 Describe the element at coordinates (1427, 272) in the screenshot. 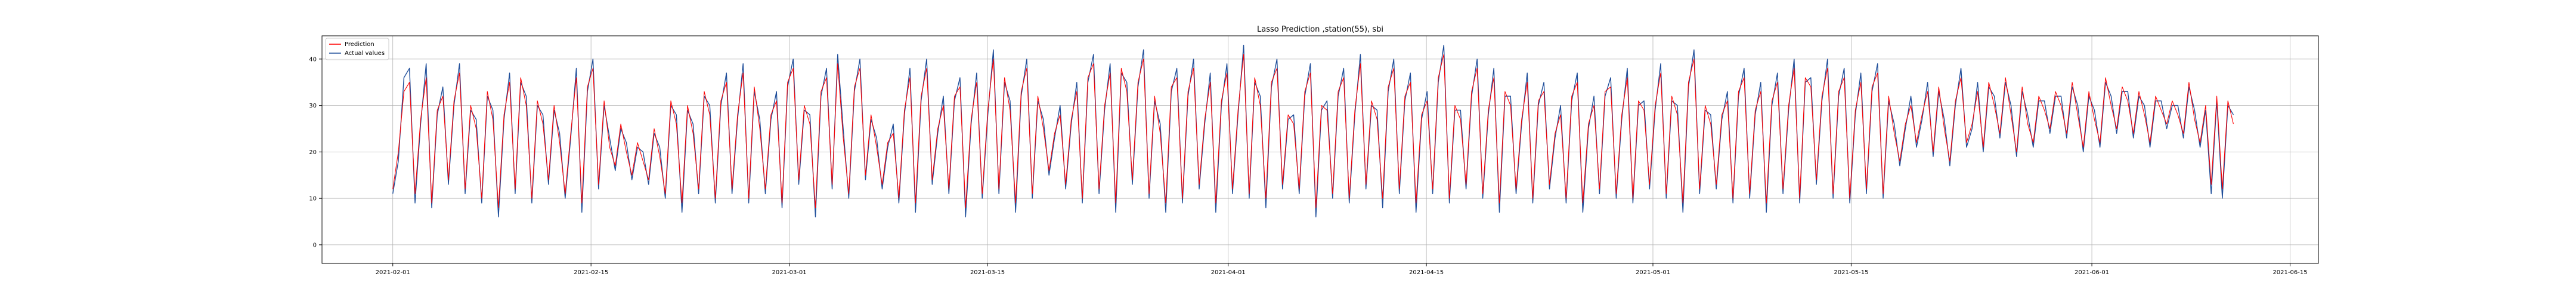

I see `x-tick-label: 2021-04-15` at that location.